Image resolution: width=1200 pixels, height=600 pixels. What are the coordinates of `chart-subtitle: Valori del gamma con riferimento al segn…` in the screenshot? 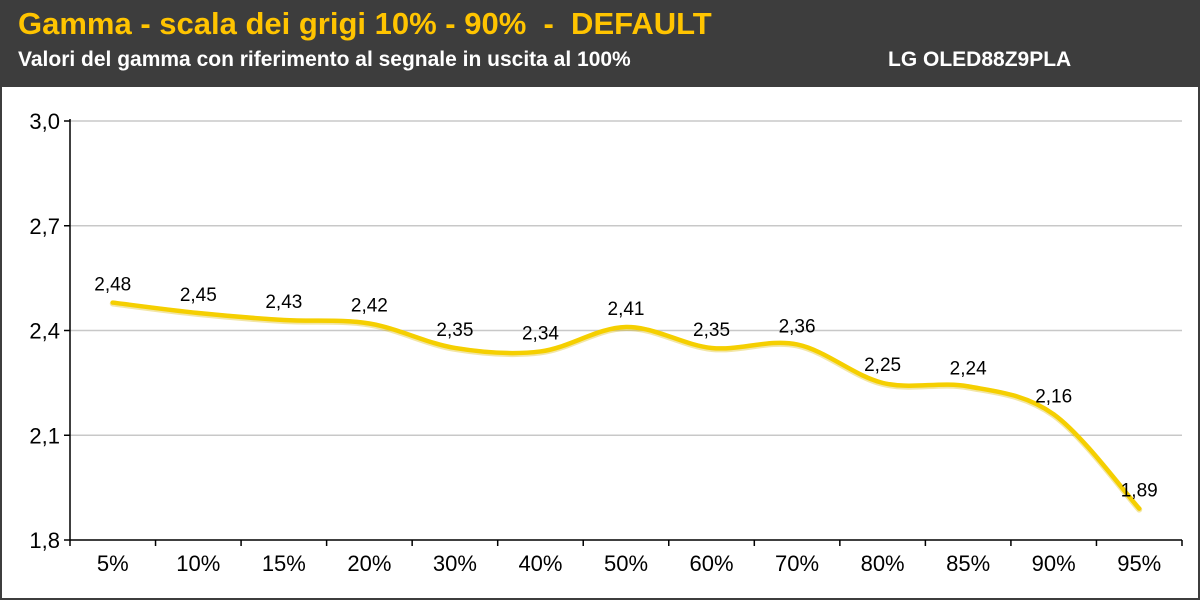 It's located at (324, 59).